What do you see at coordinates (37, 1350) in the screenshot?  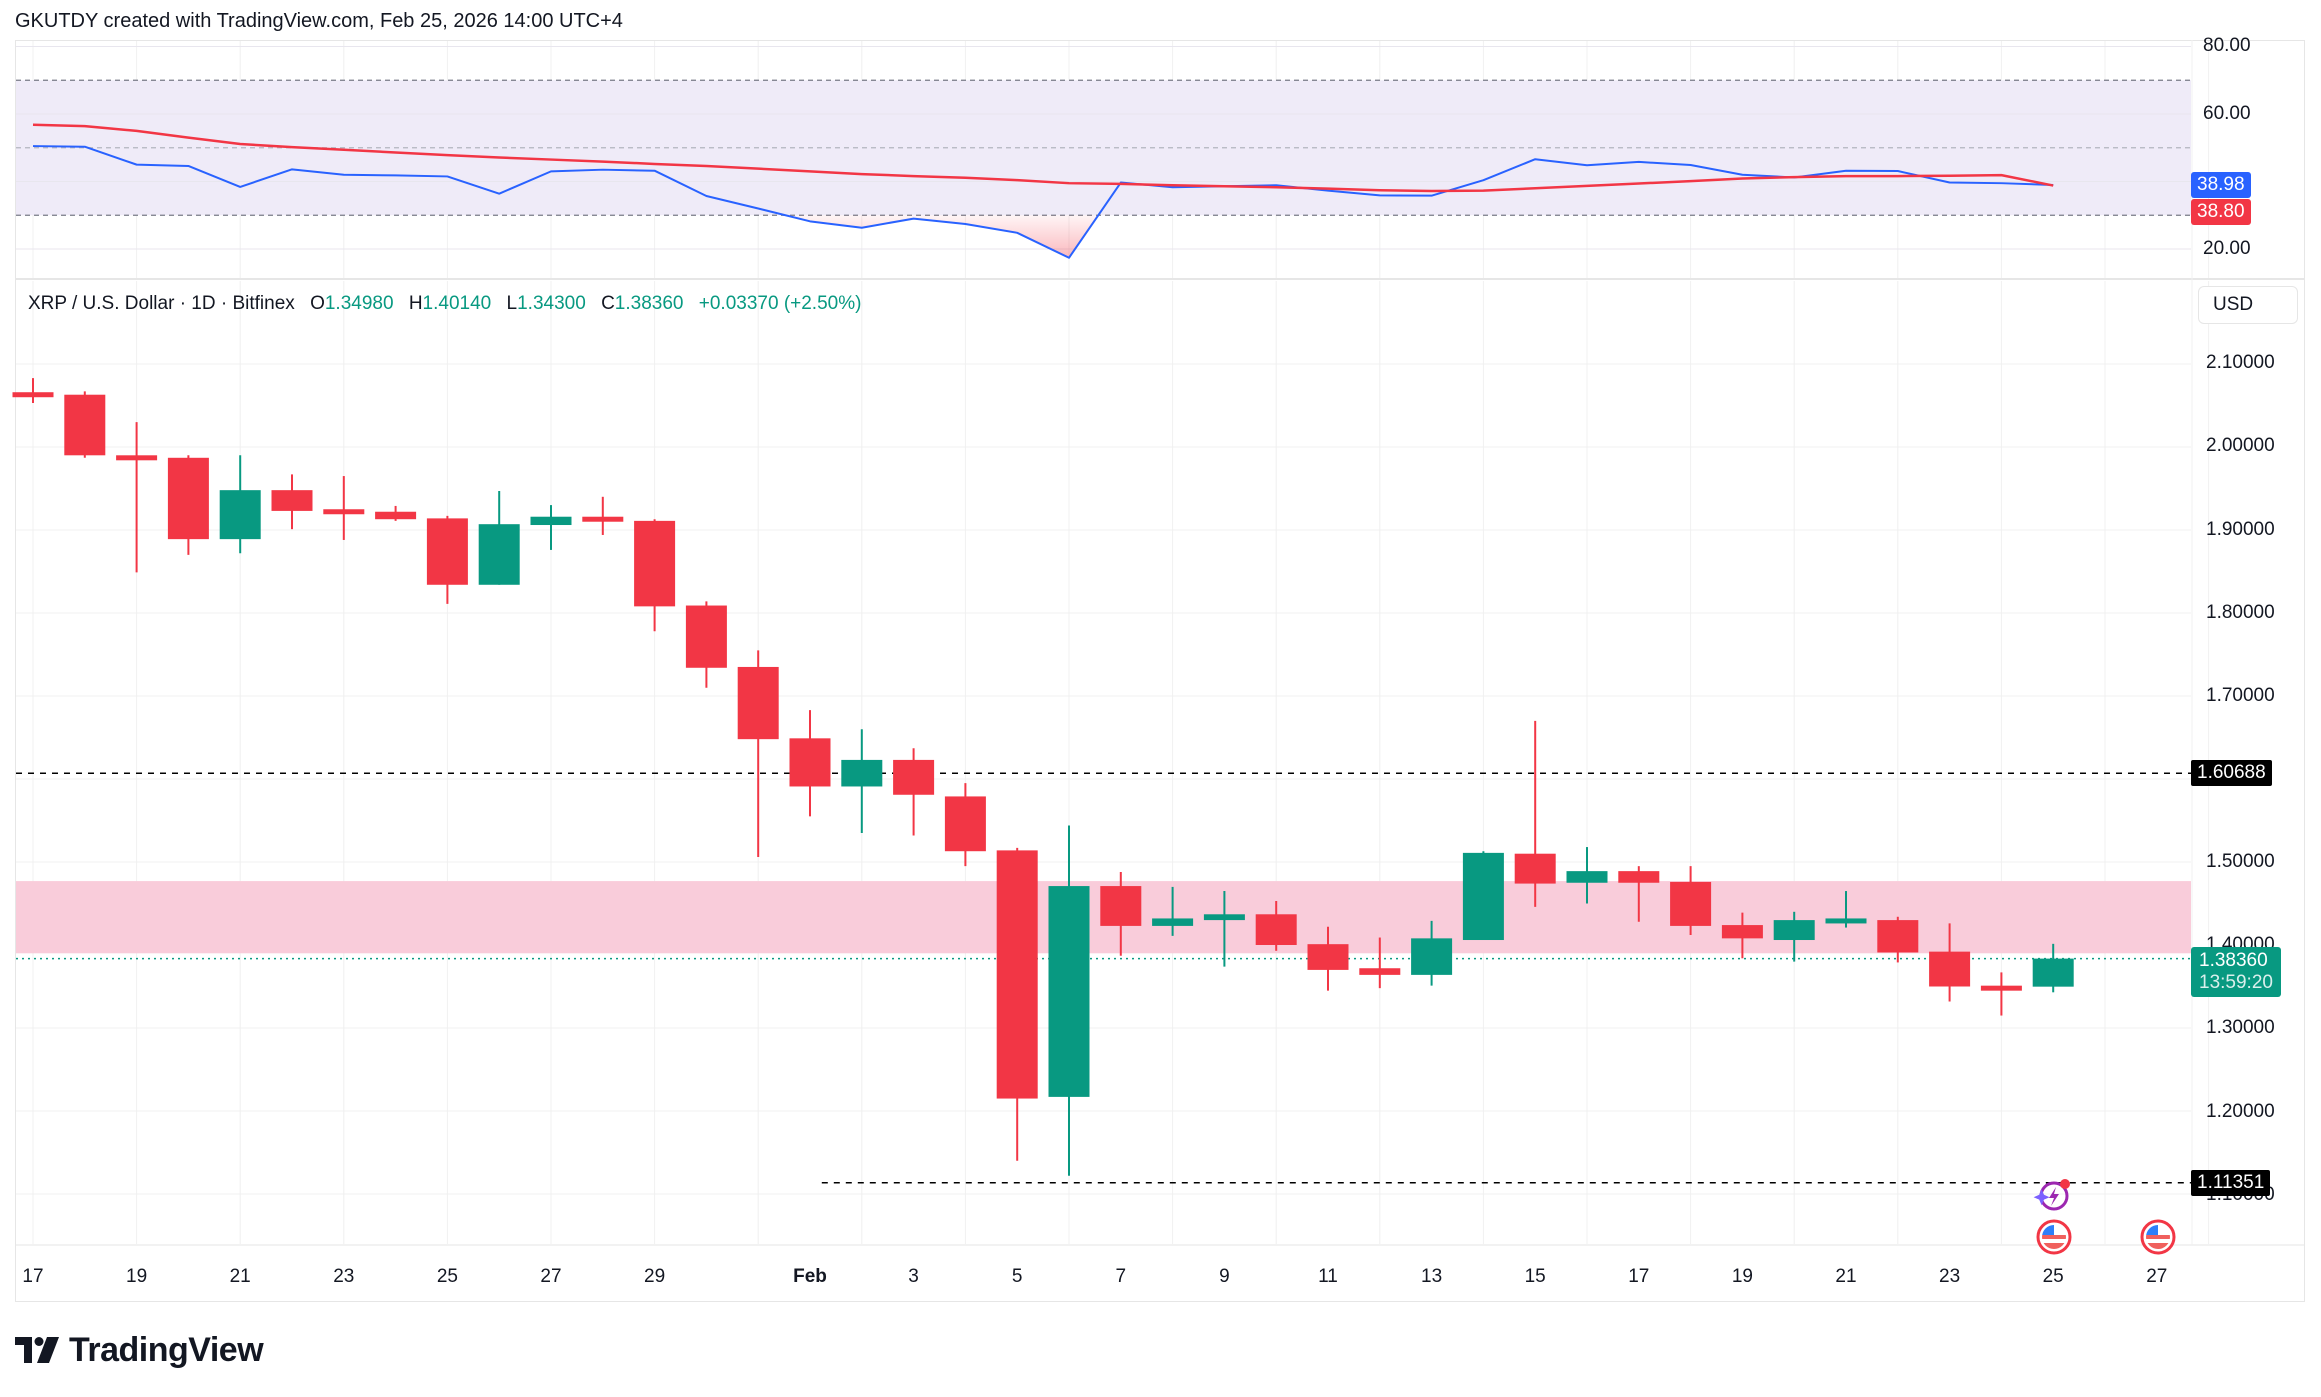 I see `tradingview-logo-icon` at bounding box center [37, 1350].